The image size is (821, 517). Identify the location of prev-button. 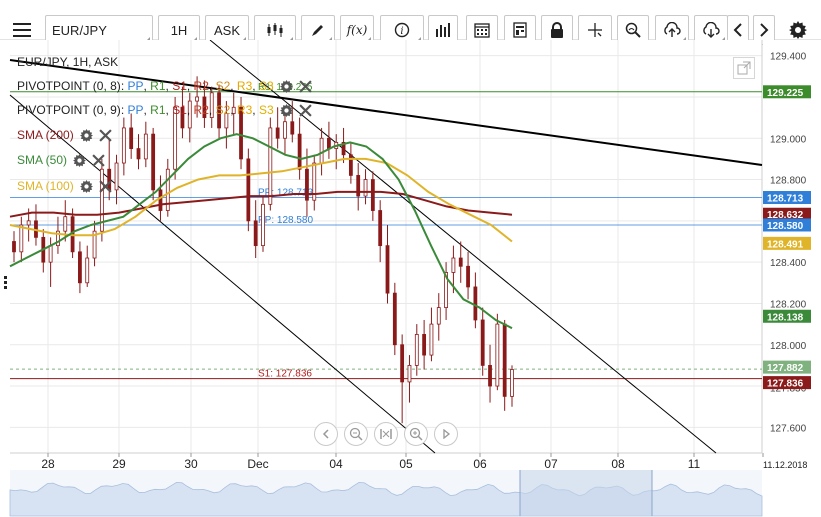
(738, 30).